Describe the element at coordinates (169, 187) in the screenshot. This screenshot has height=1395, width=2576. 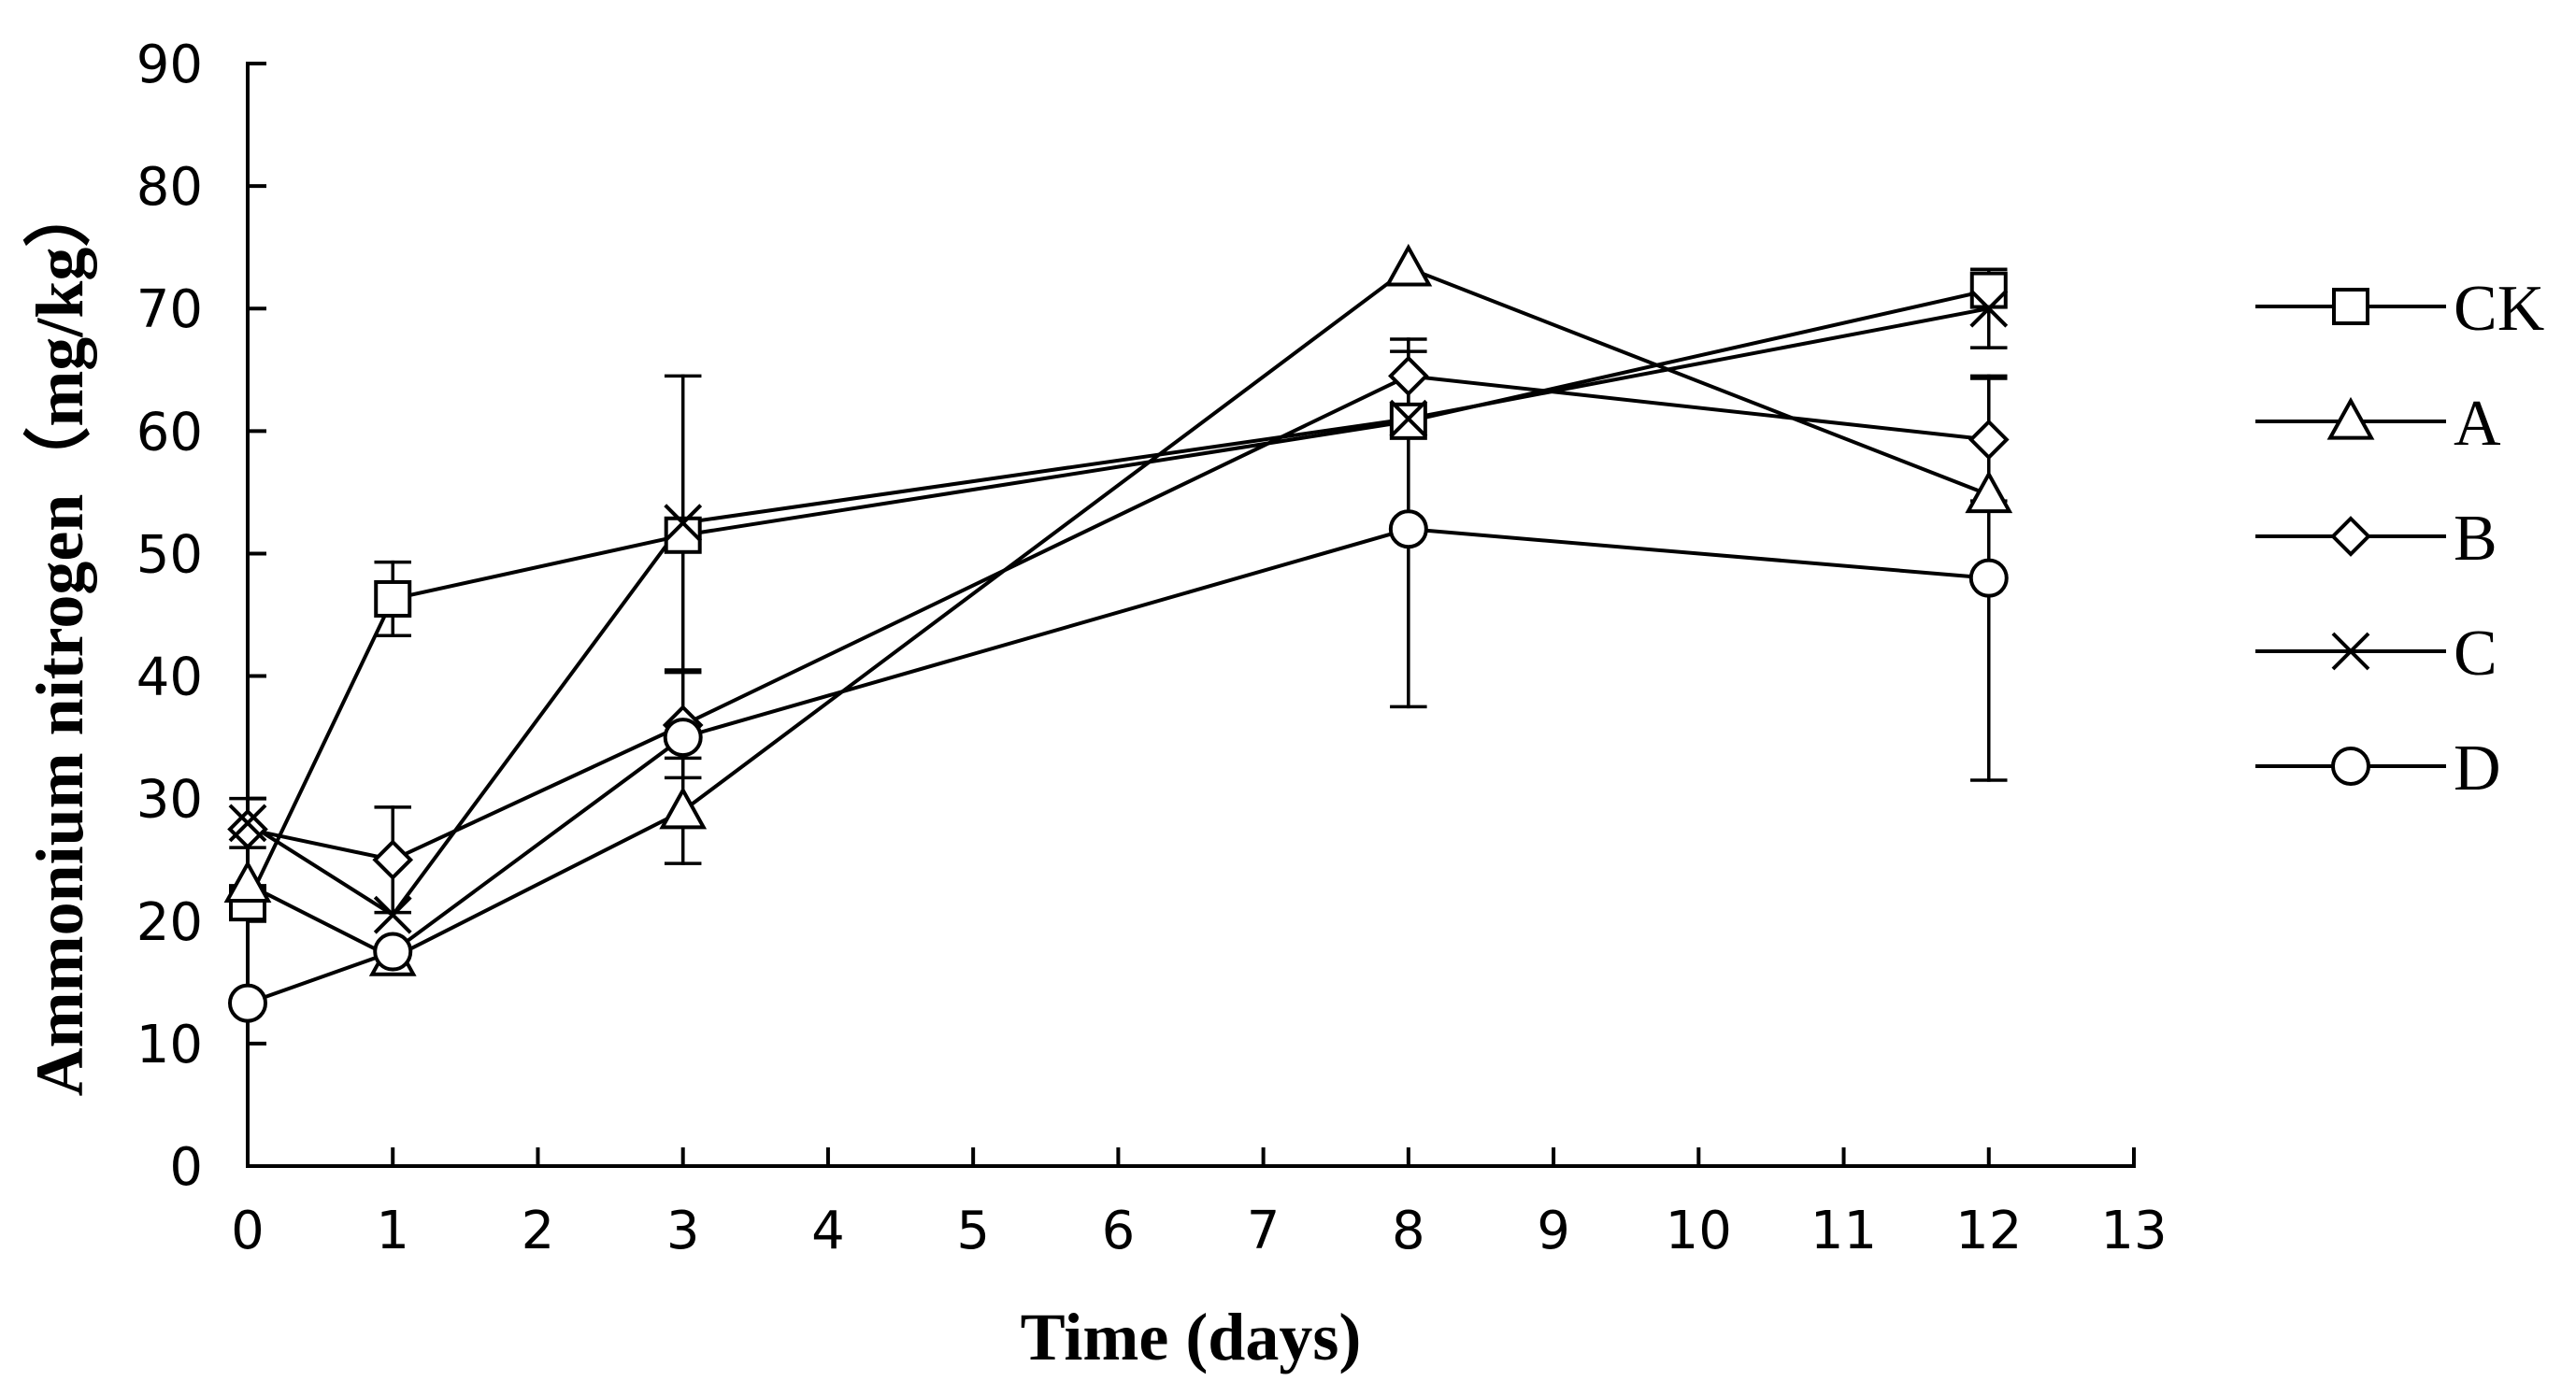
I see `y-tick-label: 80` at that location.